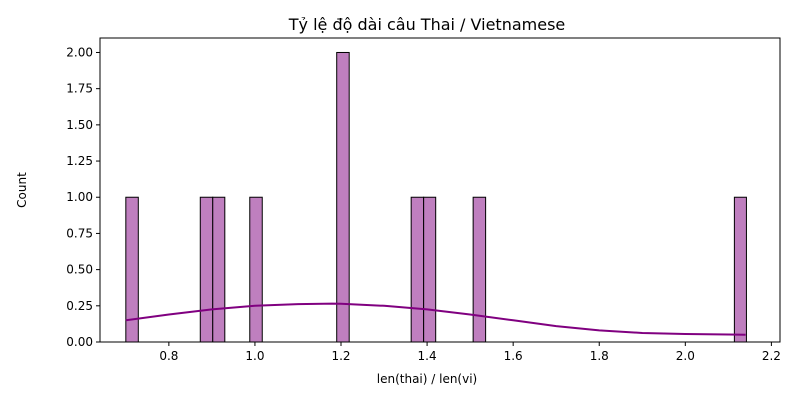 The height and width of the screenshot is (400, 800). What do you see at coordinates (470, 352) in the screenshot?
I see `x-ticks: 0.8 1.0 1.2 1.4 1.6 1.8 2.0 2.2` at bounding box center [470, 352].